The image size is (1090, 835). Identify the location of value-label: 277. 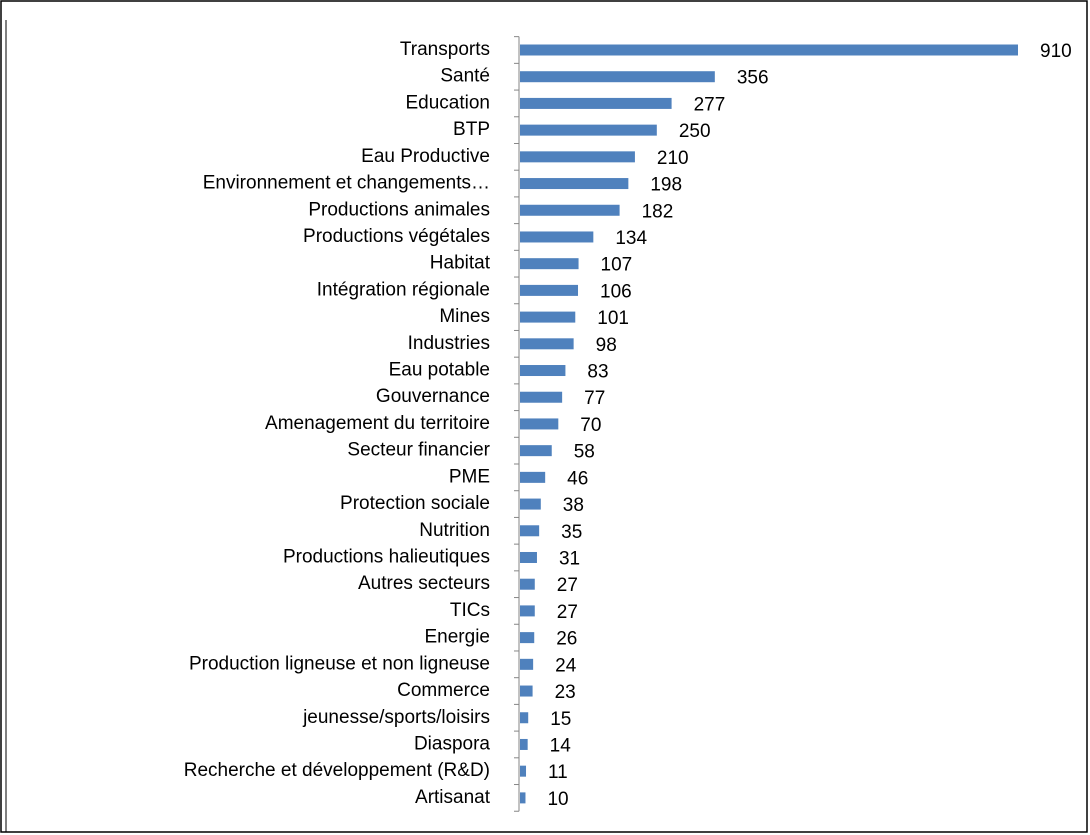
(710, 104).